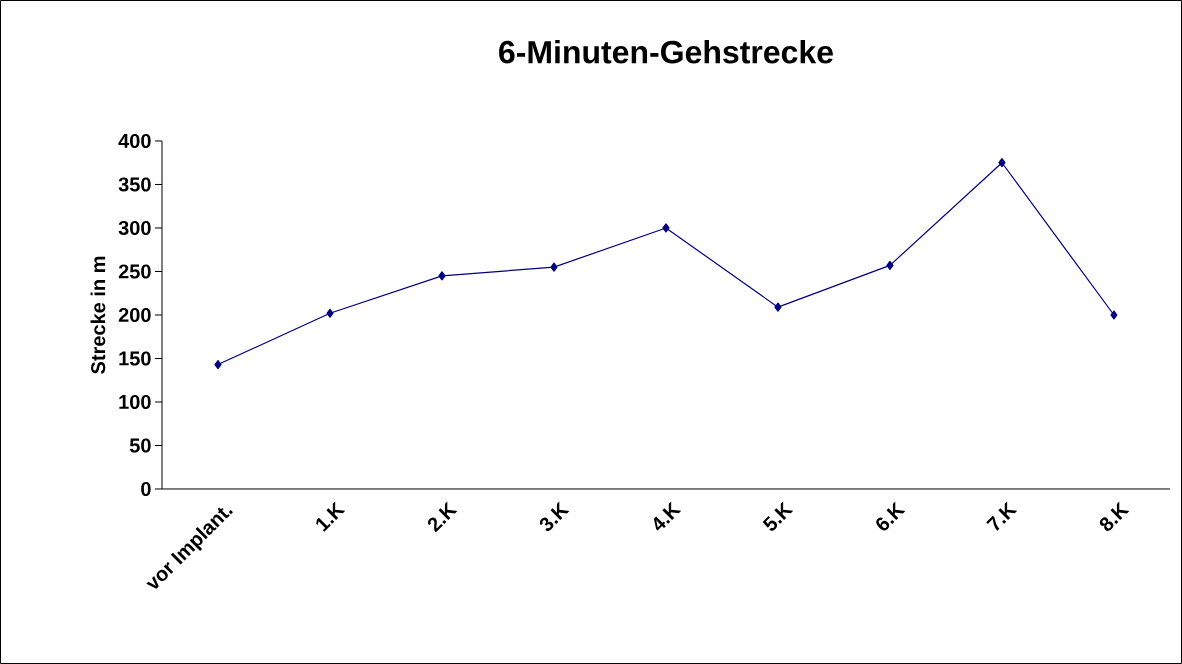  What do you see at coordinates (98, 315) in the screenshot?
I see `y-axis-title: Strecke in m` at bounding box center [98, 315].